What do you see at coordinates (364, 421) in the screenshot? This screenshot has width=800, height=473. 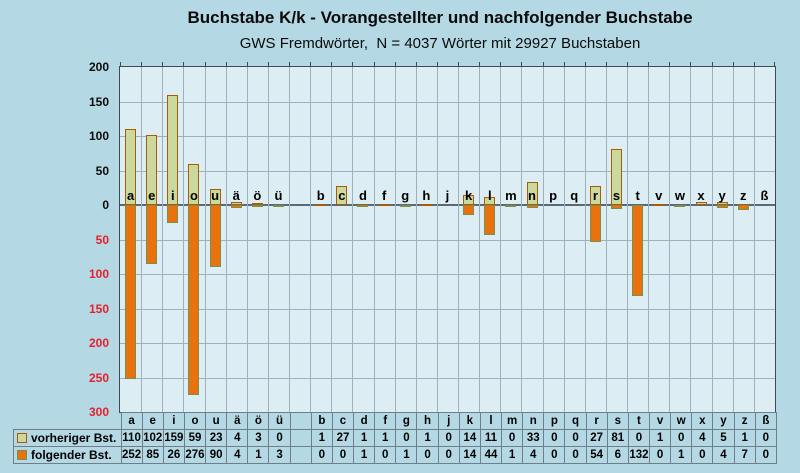 I see `table-header-d: d` at bounding box center [364, 421].